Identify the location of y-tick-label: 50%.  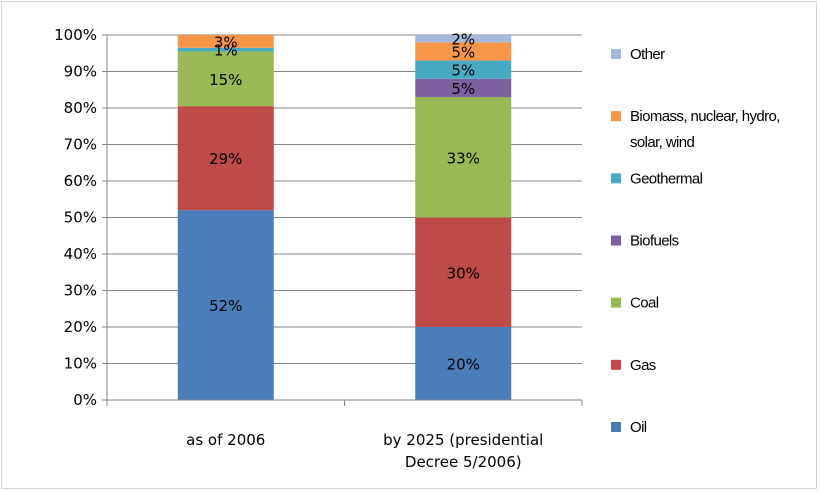
(80, 218).